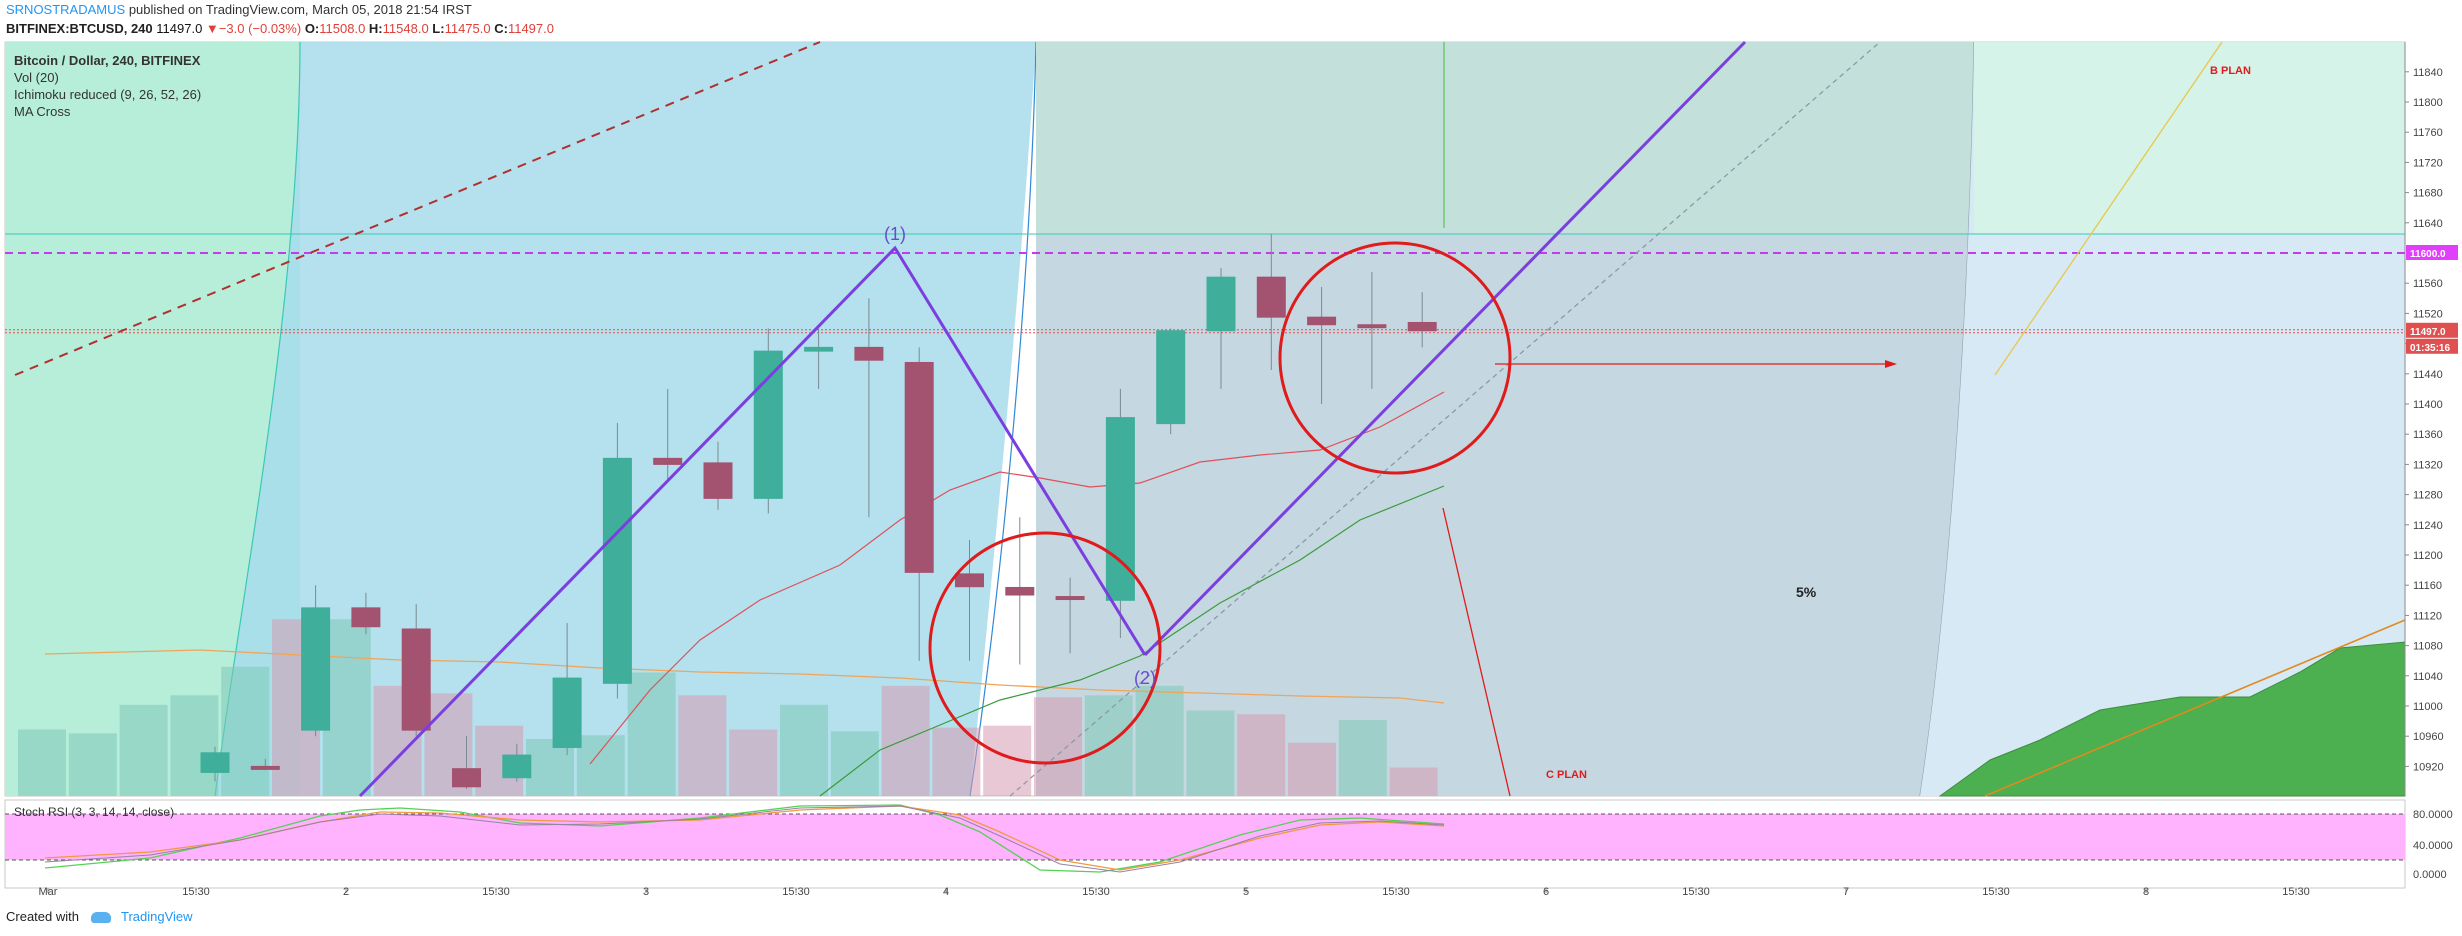 The image size is (2462, 936). Describe the element at coordinates (66, 9) in the screenshot. I see `publisher-link: SRNOSTRADAMUS` at that location.